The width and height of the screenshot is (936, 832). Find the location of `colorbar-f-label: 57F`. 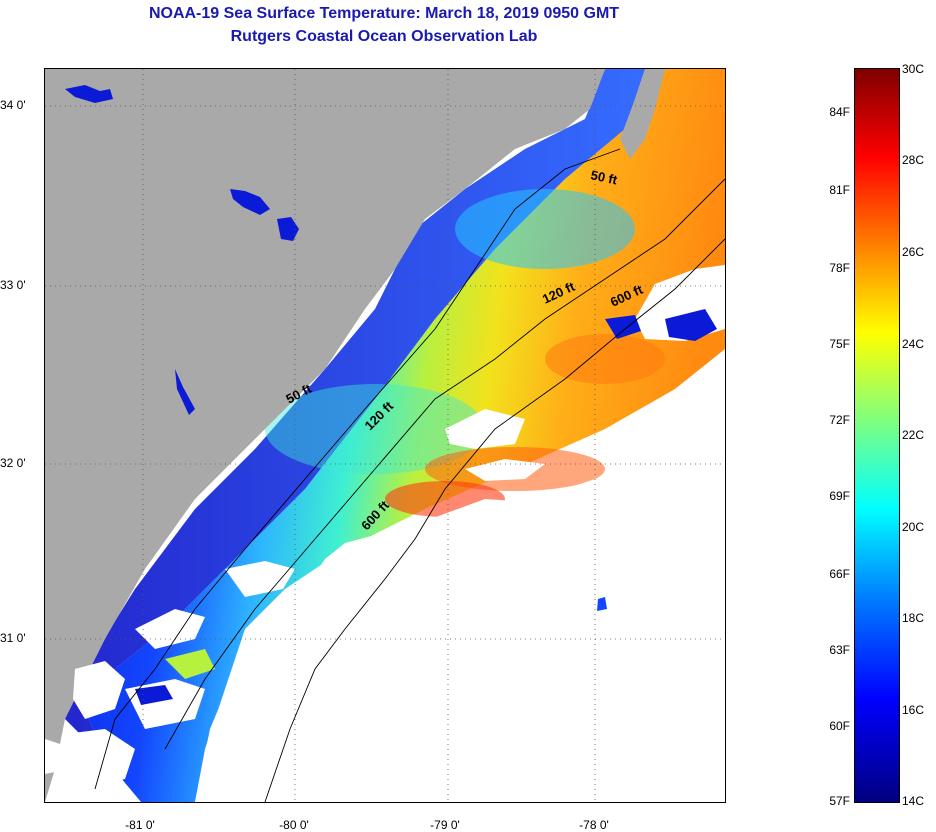

colorbar-f-label: 57F is located at coordinates (839, 801).